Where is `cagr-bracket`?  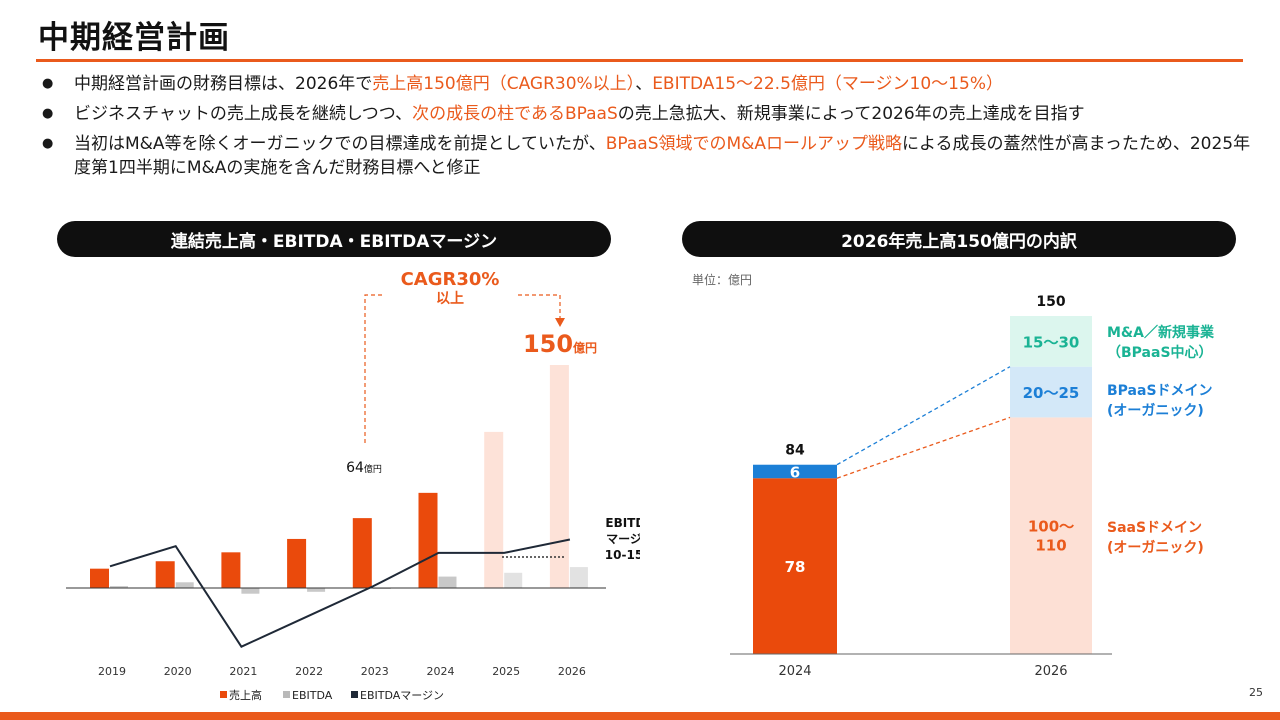 cagr-bracket is located at coordinates (373, 368).